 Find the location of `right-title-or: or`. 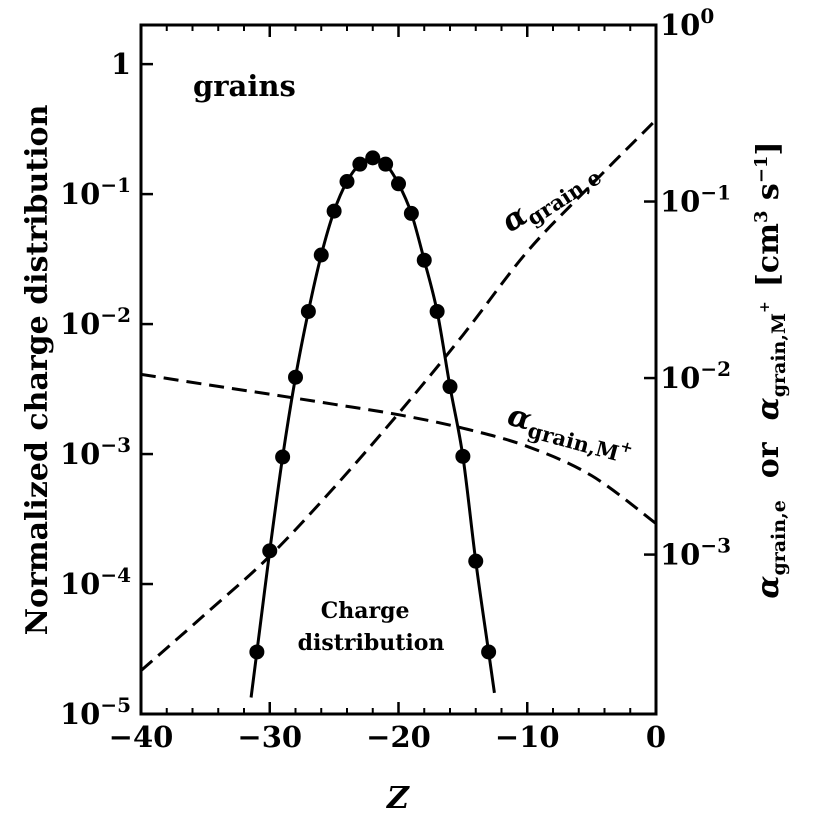

right-title-or: or is located at coordinates (768, 459).